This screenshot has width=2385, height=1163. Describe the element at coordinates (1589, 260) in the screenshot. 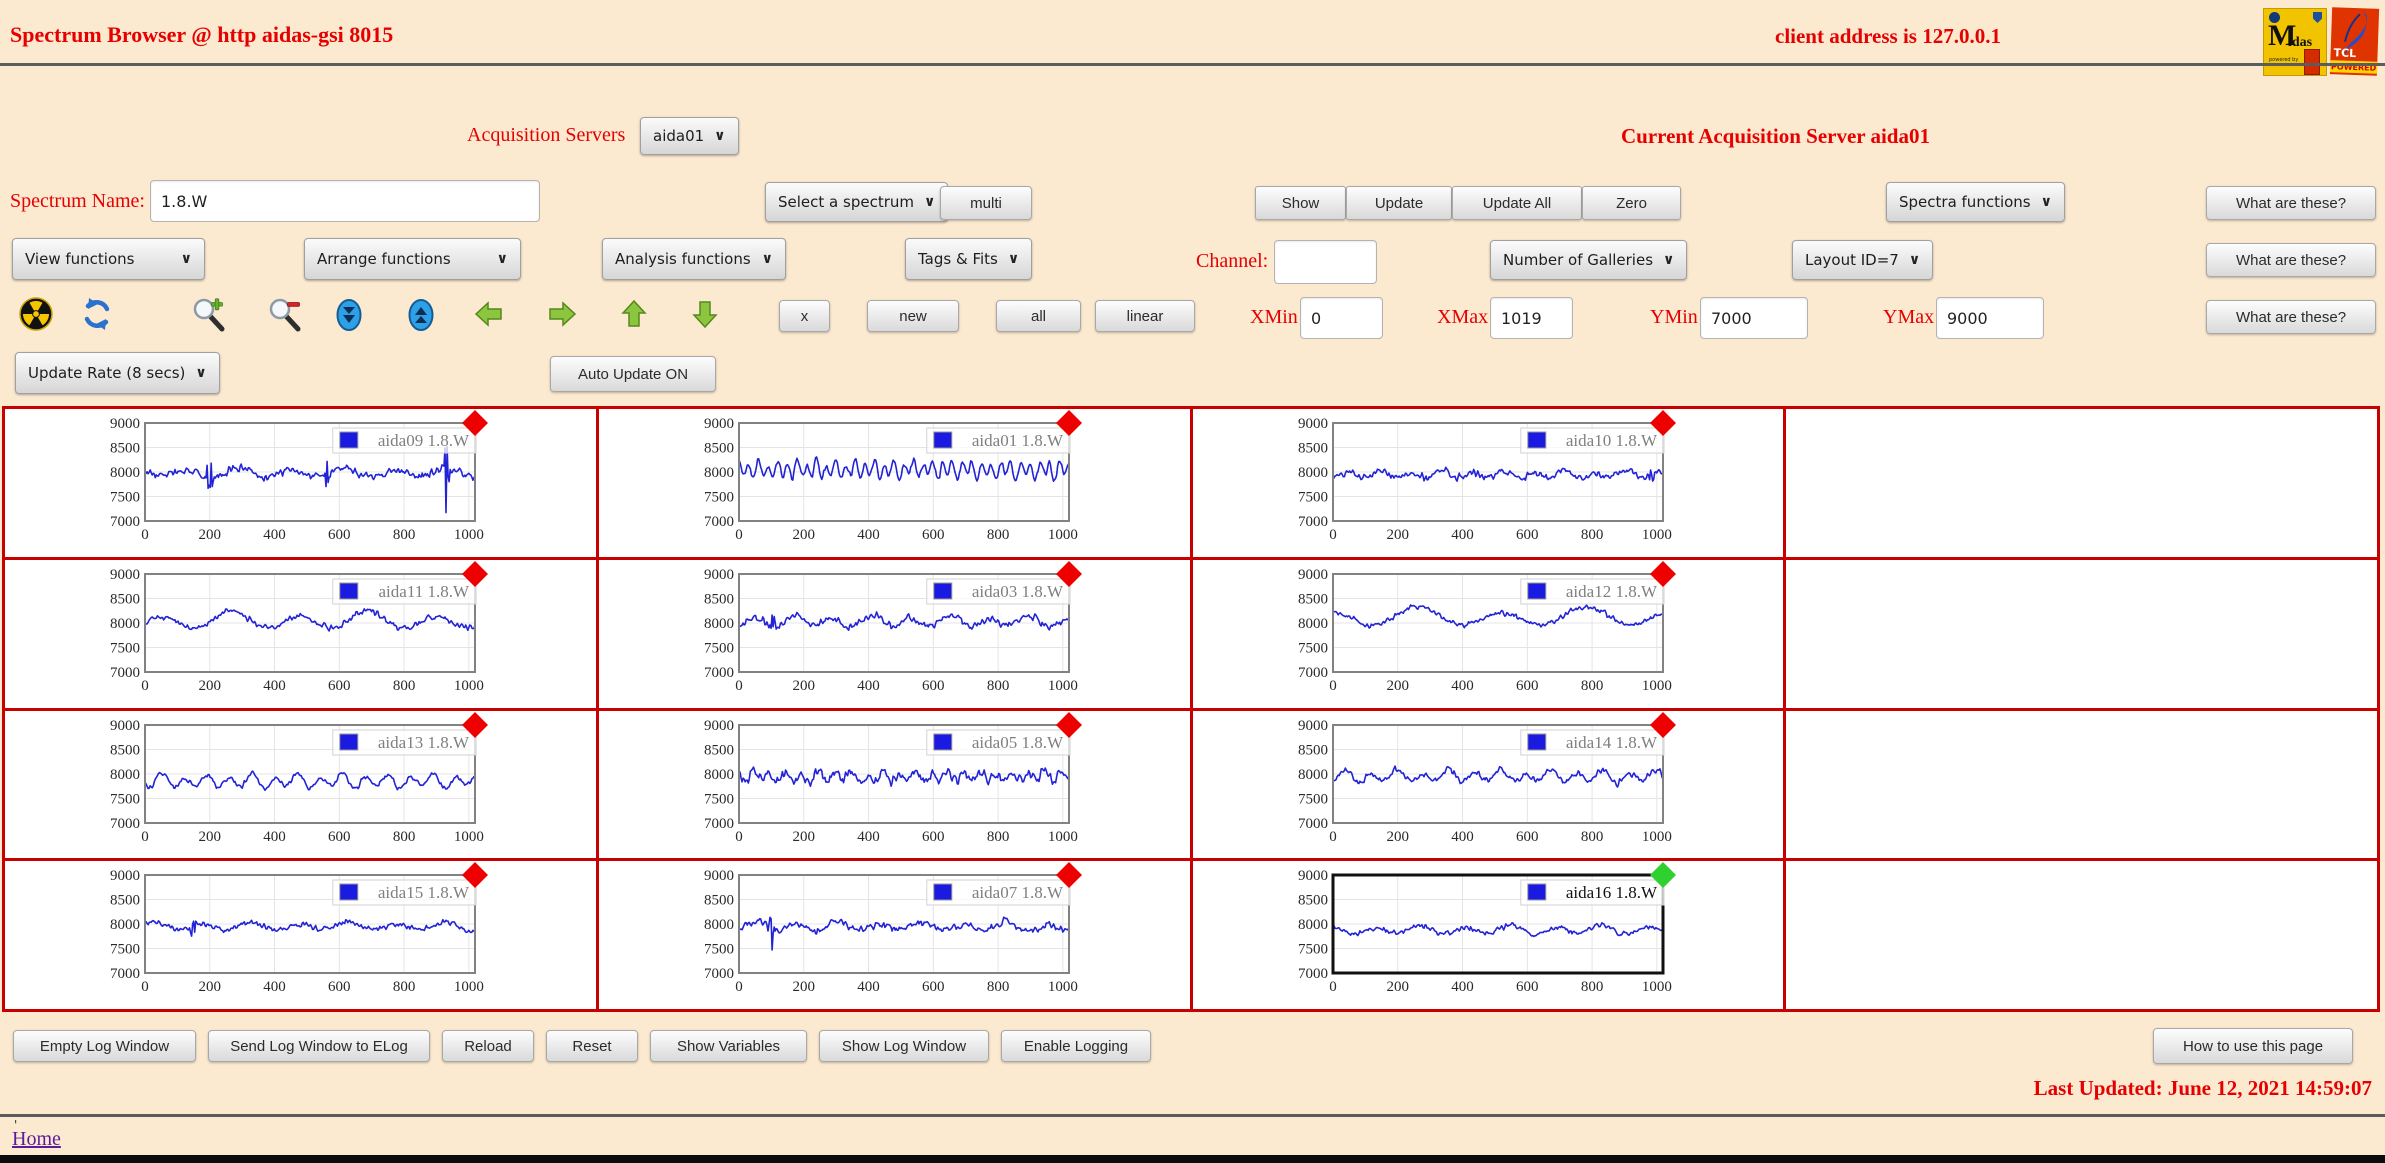

I see `number-of-galleries-select: Number of Galleries ∨` at that location.